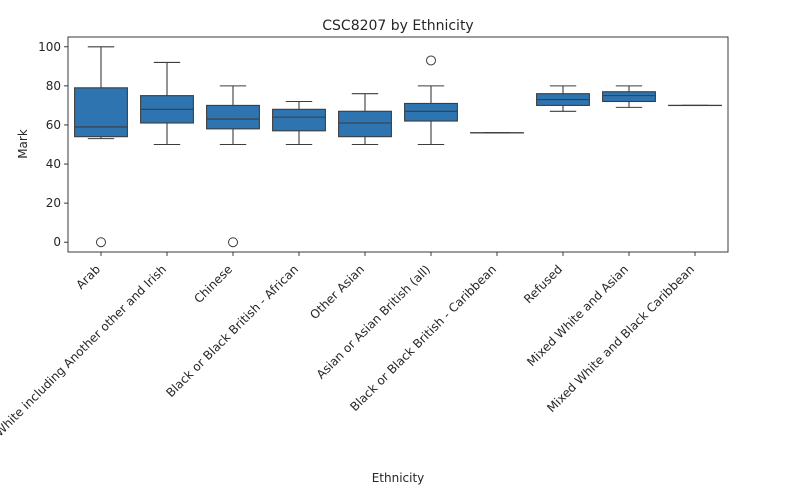 This screenshot has width=800, height=500. Describe the element at coordinates (373, 321) in the screenshot. I see `x-tick-label: Asian or Asian British (all)` at that location.